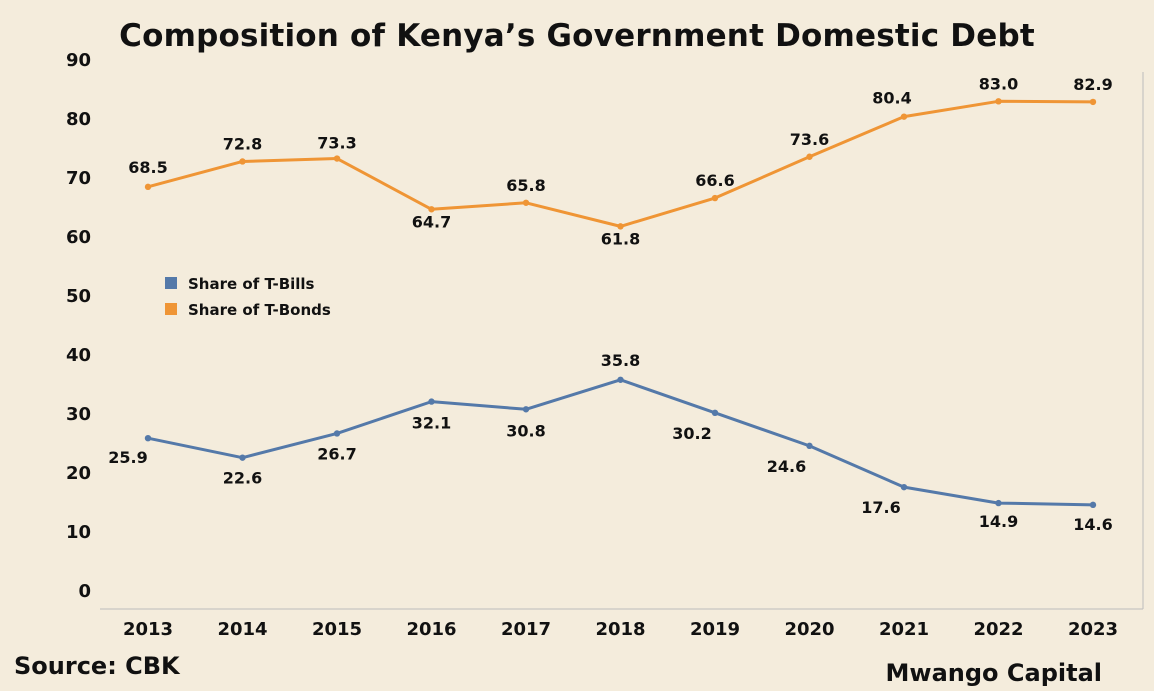 The width and height of the screenshot is (1154, 691). Describe the element at coordinates (242, 143) in the screenshot. I see `data-label: 72.8` at that location.